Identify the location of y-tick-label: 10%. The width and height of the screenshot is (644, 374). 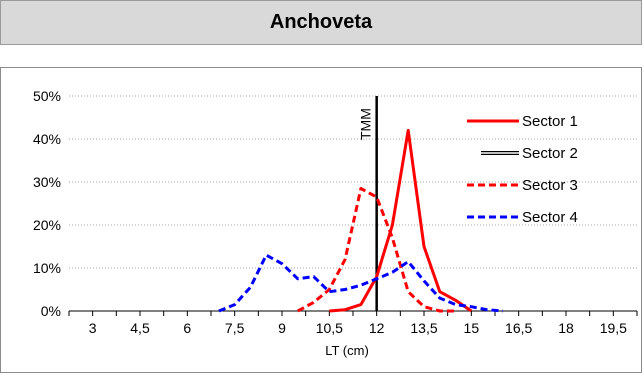
(47, 268).